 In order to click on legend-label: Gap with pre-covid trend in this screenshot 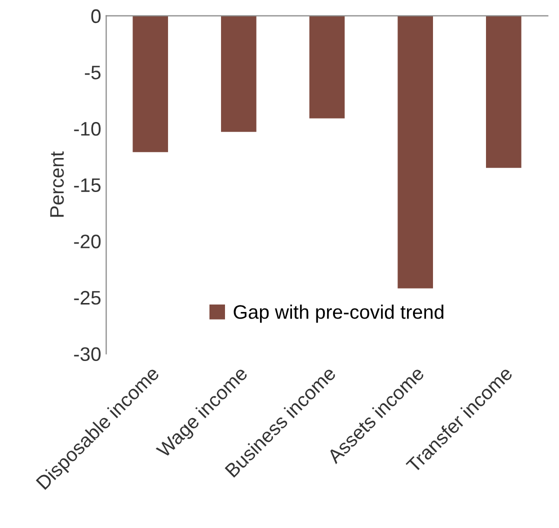, I will do `click(339, 313)`.